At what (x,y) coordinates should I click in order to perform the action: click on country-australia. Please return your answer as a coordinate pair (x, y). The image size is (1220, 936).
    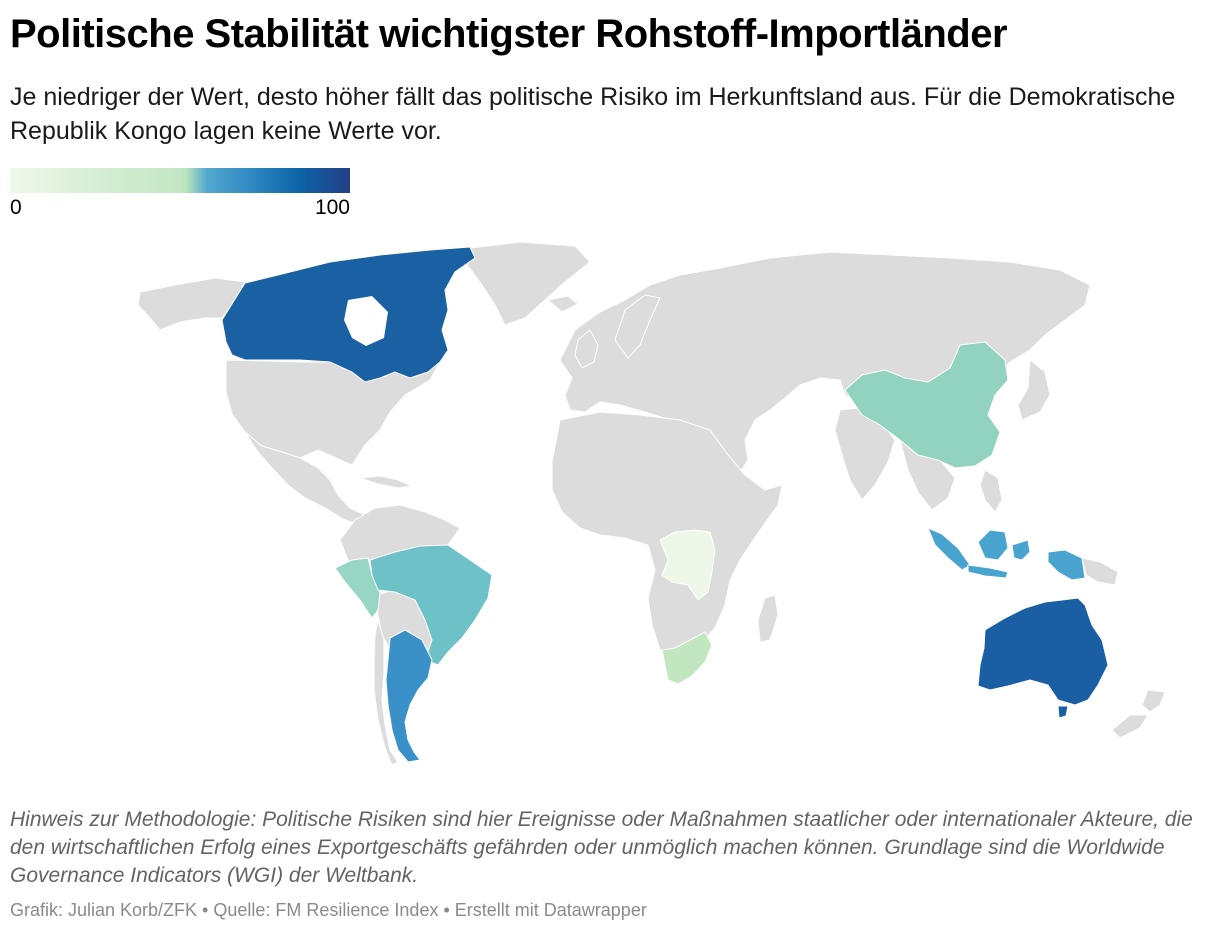
    Looking at the image, I should click on (1043, 651).